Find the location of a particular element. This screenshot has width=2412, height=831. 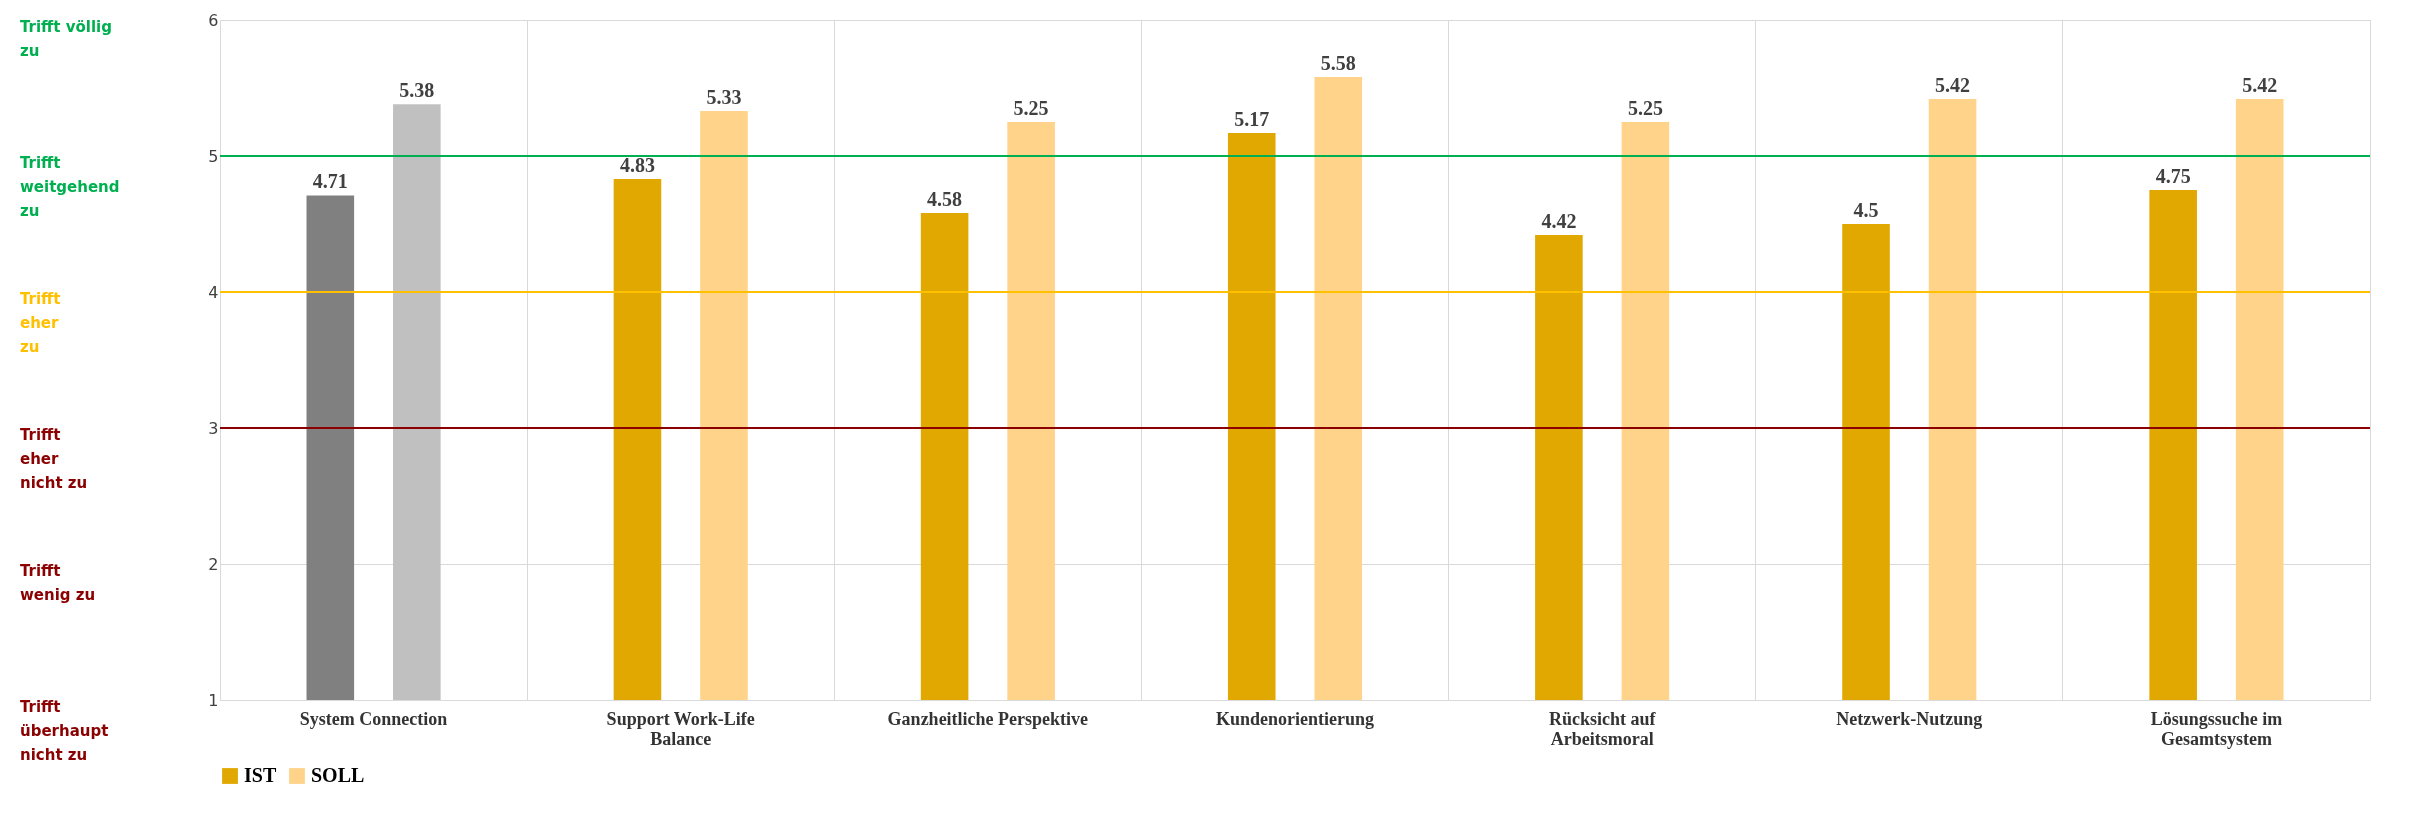

data-label: 5.17 is located at coordinates (1252, 118).